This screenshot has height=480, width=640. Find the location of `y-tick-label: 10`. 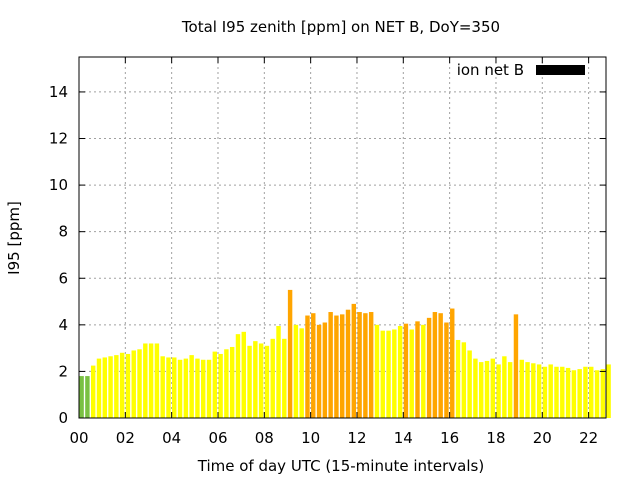

y-tick-label: 10 is located at coordinates (58, 185).